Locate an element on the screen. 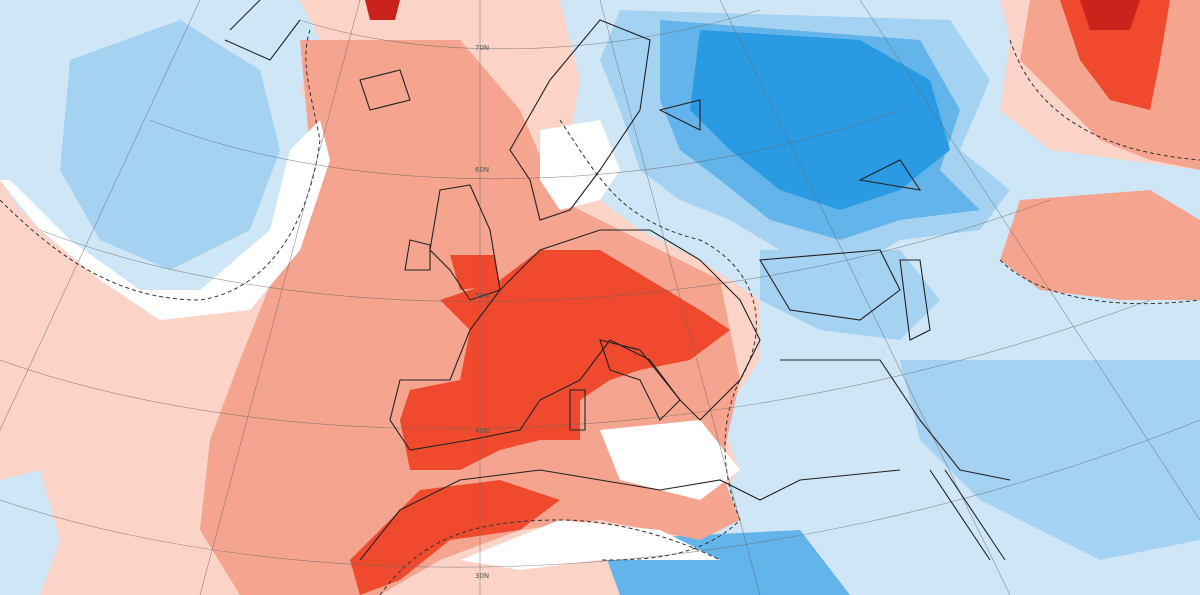  warm-region-central-asia is located at coordinates (1100, 245).